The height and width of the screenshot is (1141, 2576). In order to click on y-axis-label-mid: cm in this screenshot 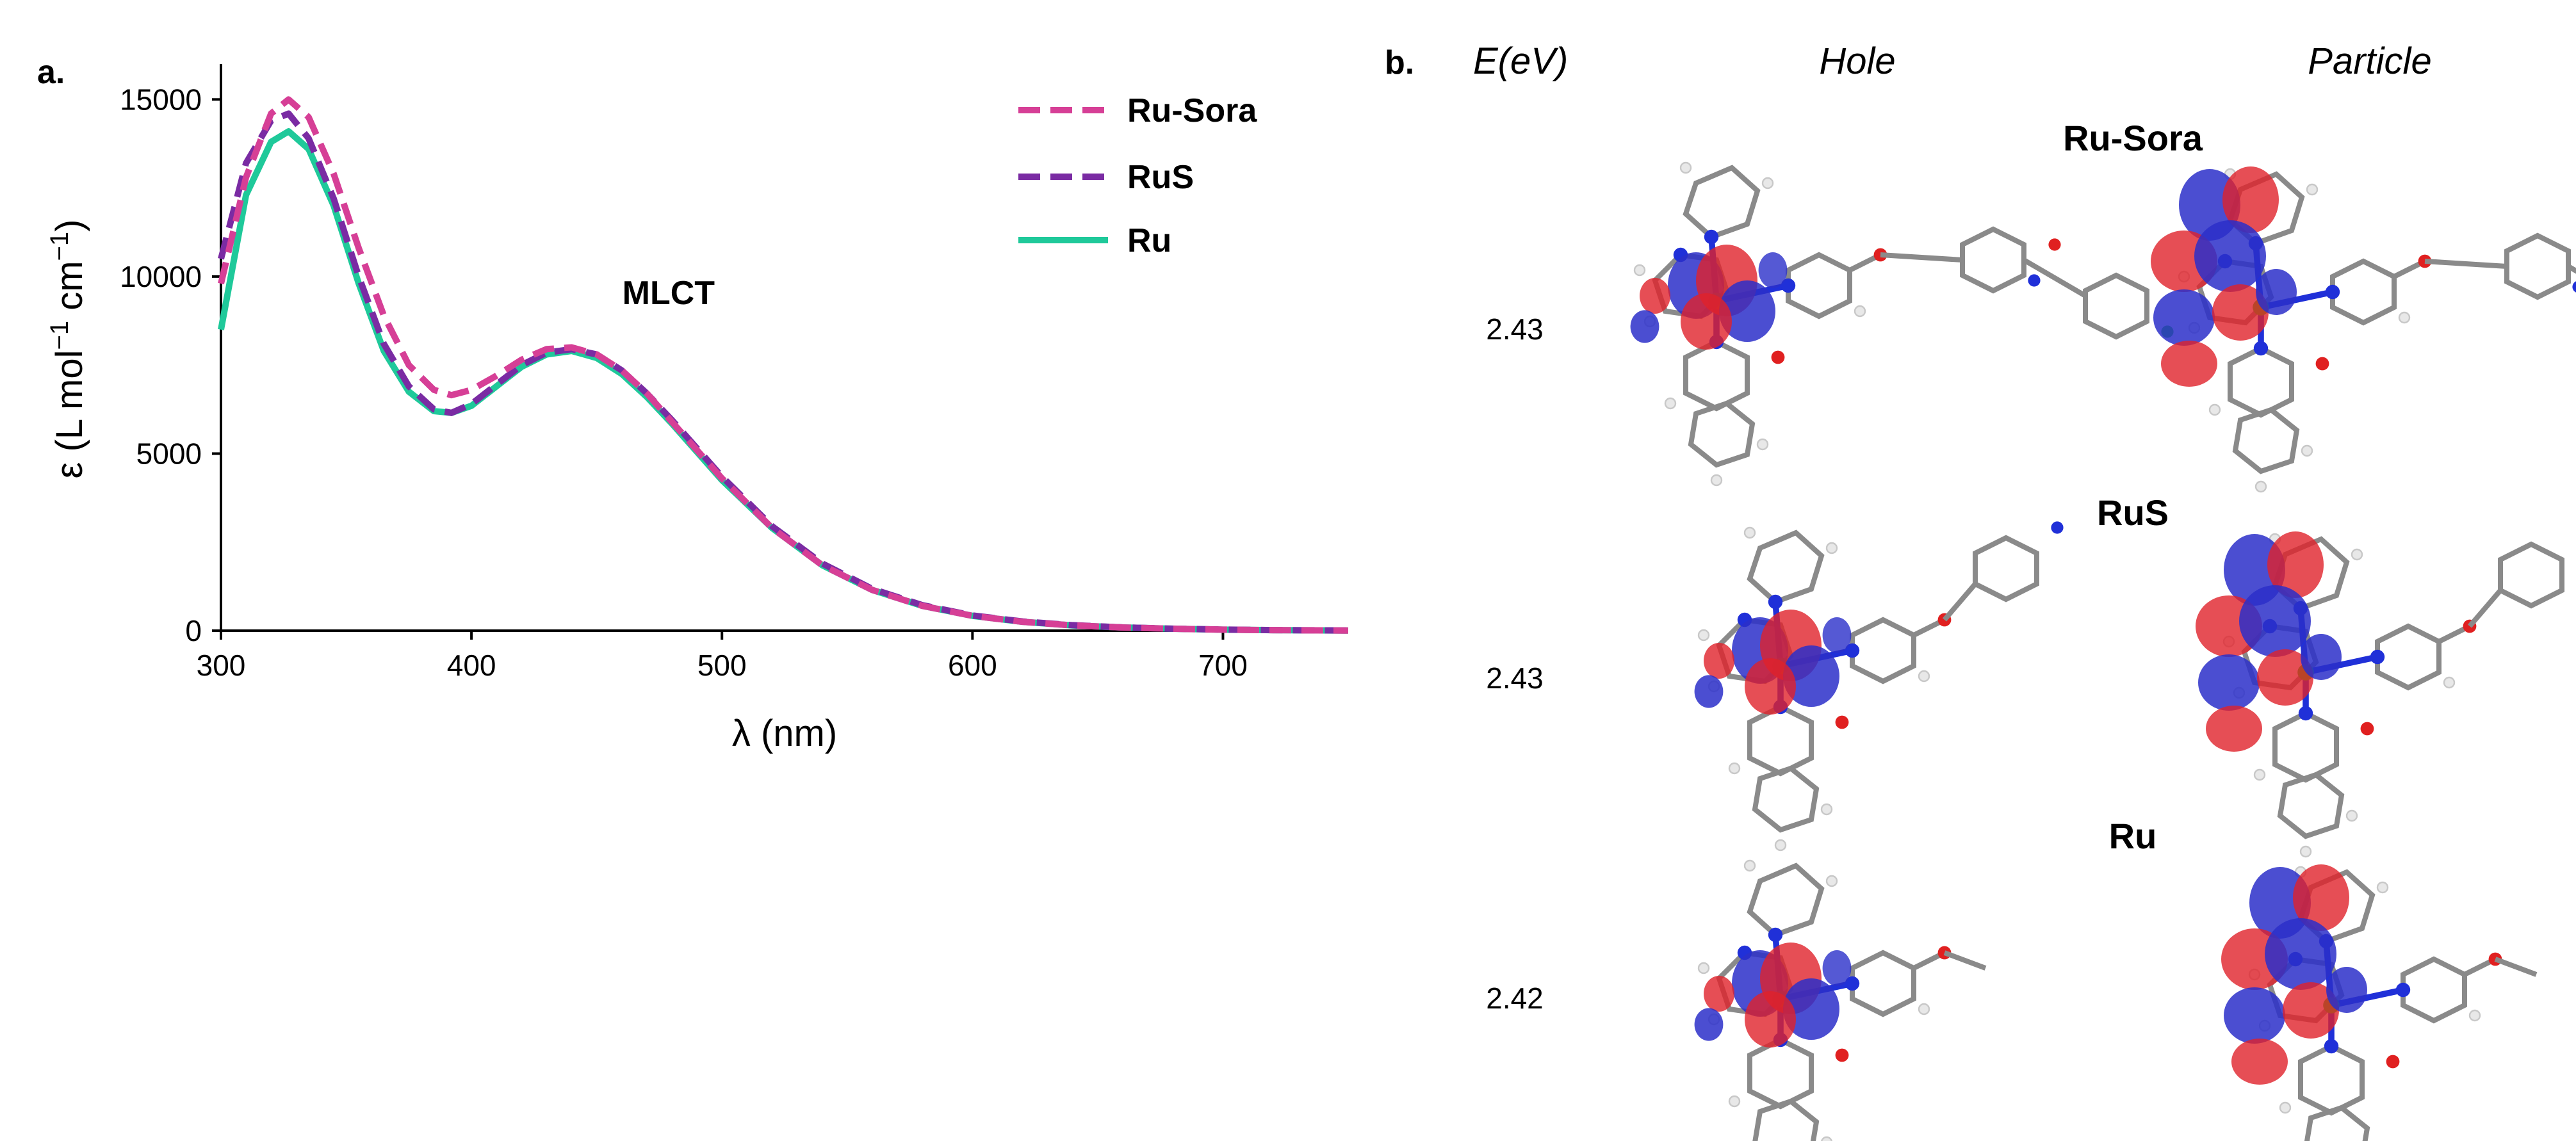, I will do `click(69, 290)`.